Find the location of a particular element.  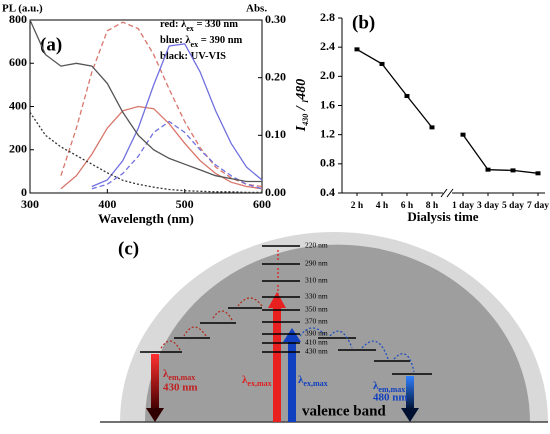

x-tick-label: 600 is located at coordinates (262, 204).